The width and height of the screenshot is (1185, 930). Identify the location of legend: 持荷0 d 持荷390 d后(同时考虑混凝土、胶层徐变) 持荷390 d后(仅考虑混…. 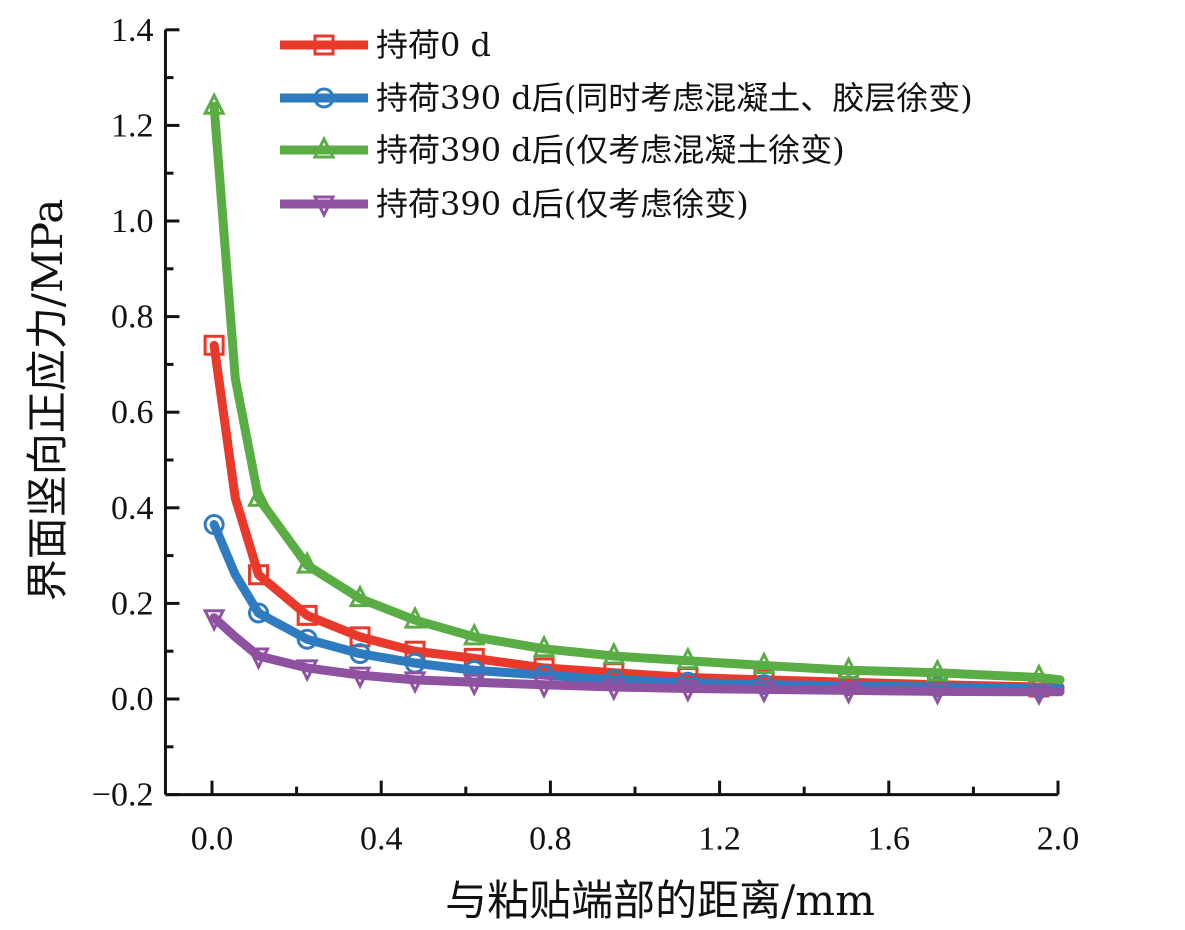
(626, 124).